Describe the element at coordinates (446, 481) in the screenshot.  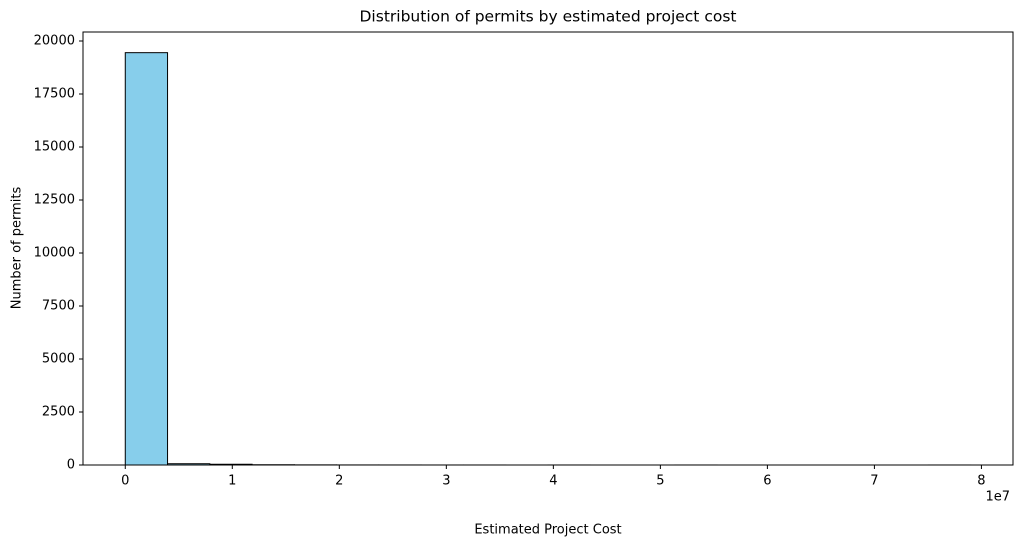
I see `x-tick-label: 3` at that location.